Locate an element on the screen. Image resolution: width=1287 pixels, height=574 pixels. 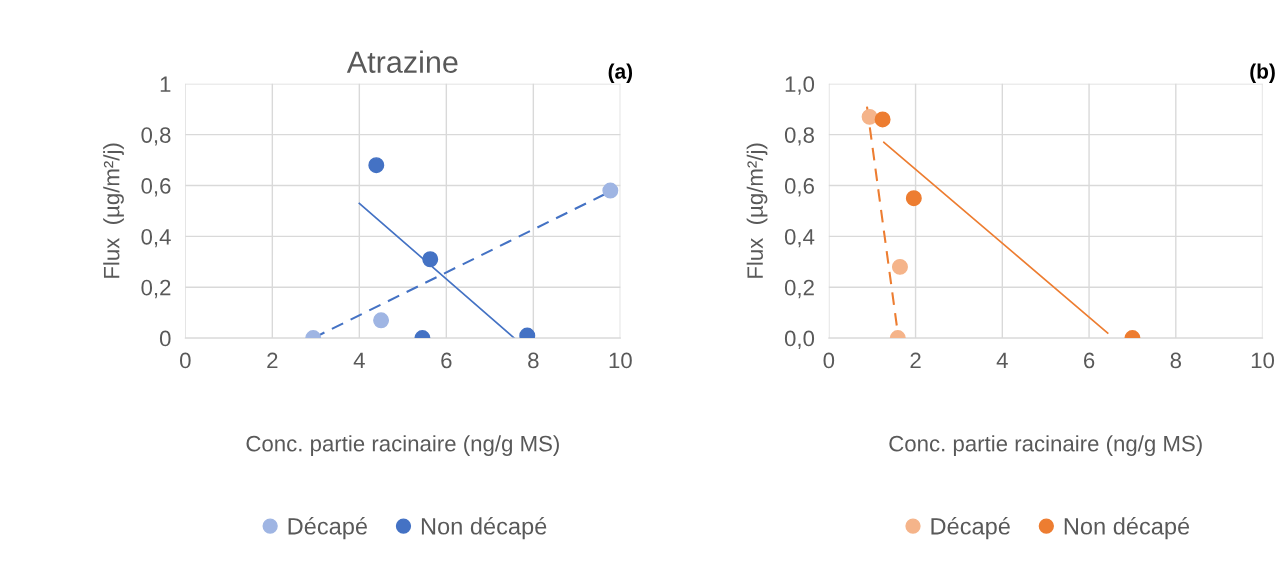
y-tick-label: 1,0 is located at coordinates (800, 85).